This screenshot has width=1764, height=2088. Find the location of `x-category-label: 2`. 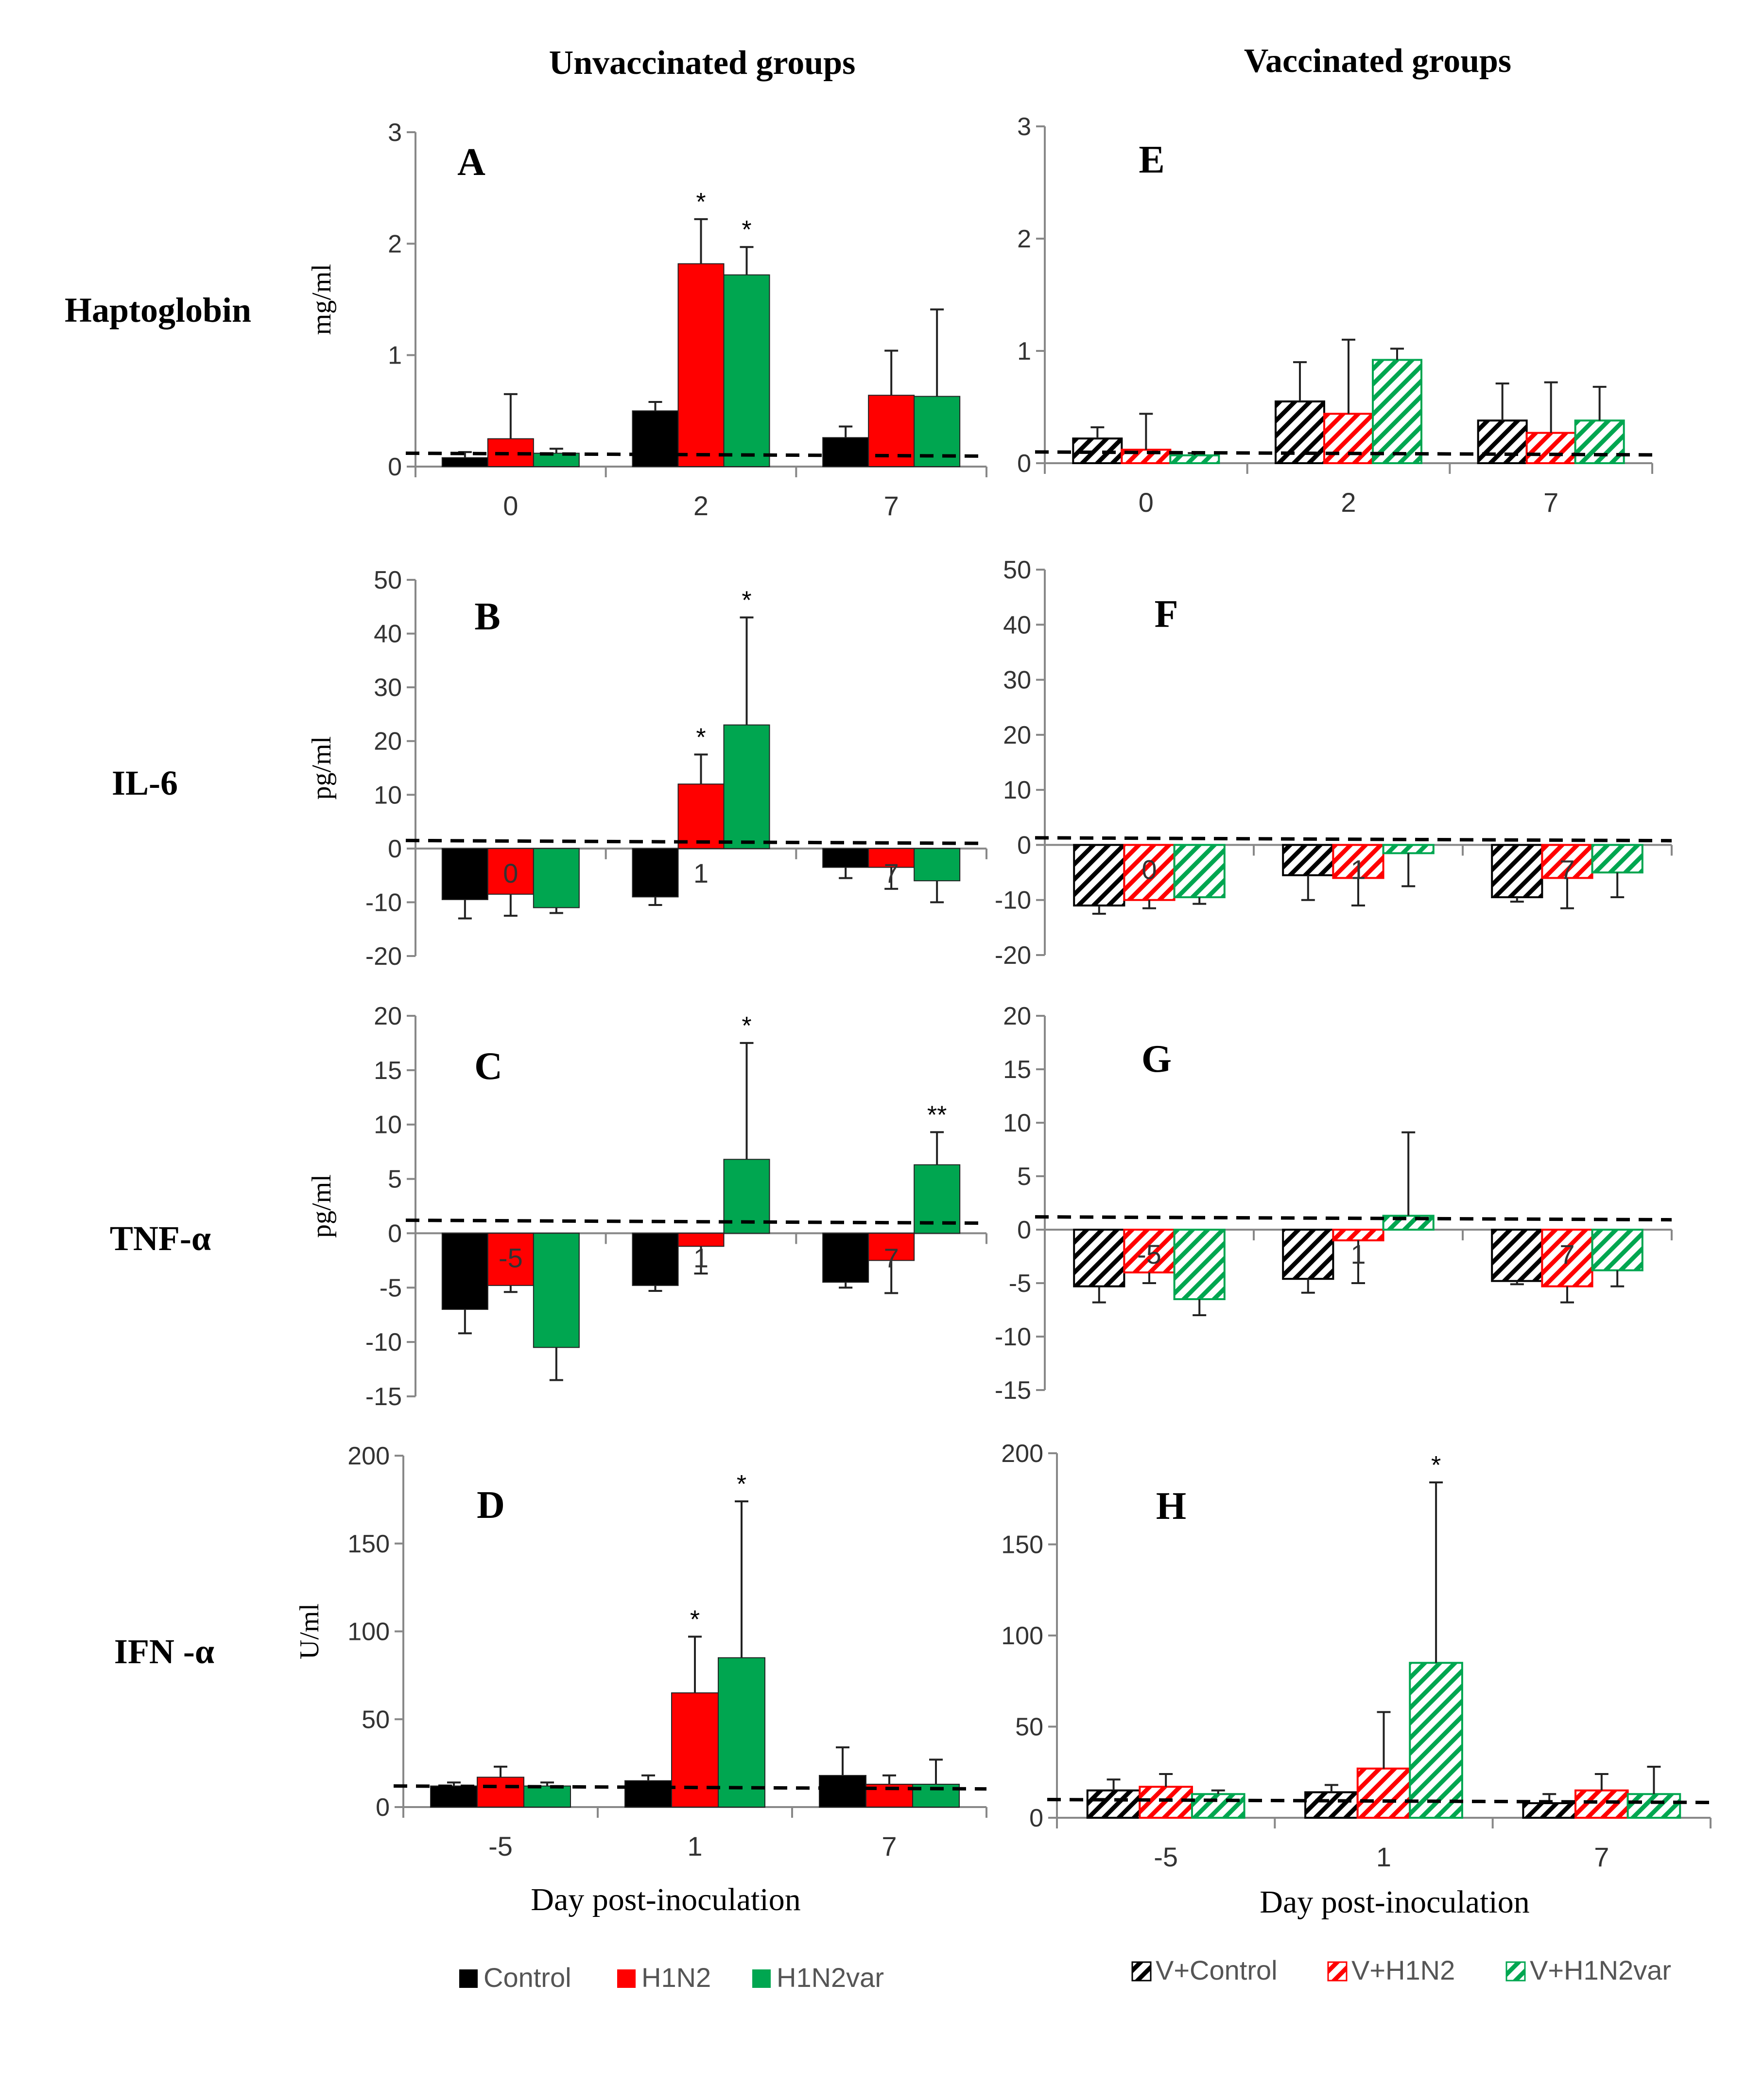

x-category-label: 2 is located at coordinates (1348, 503).